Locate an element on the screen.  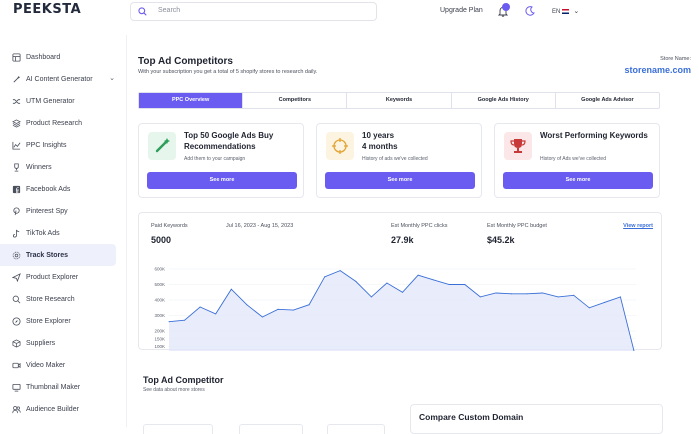
area-fill is located at coordinates (402, 310).